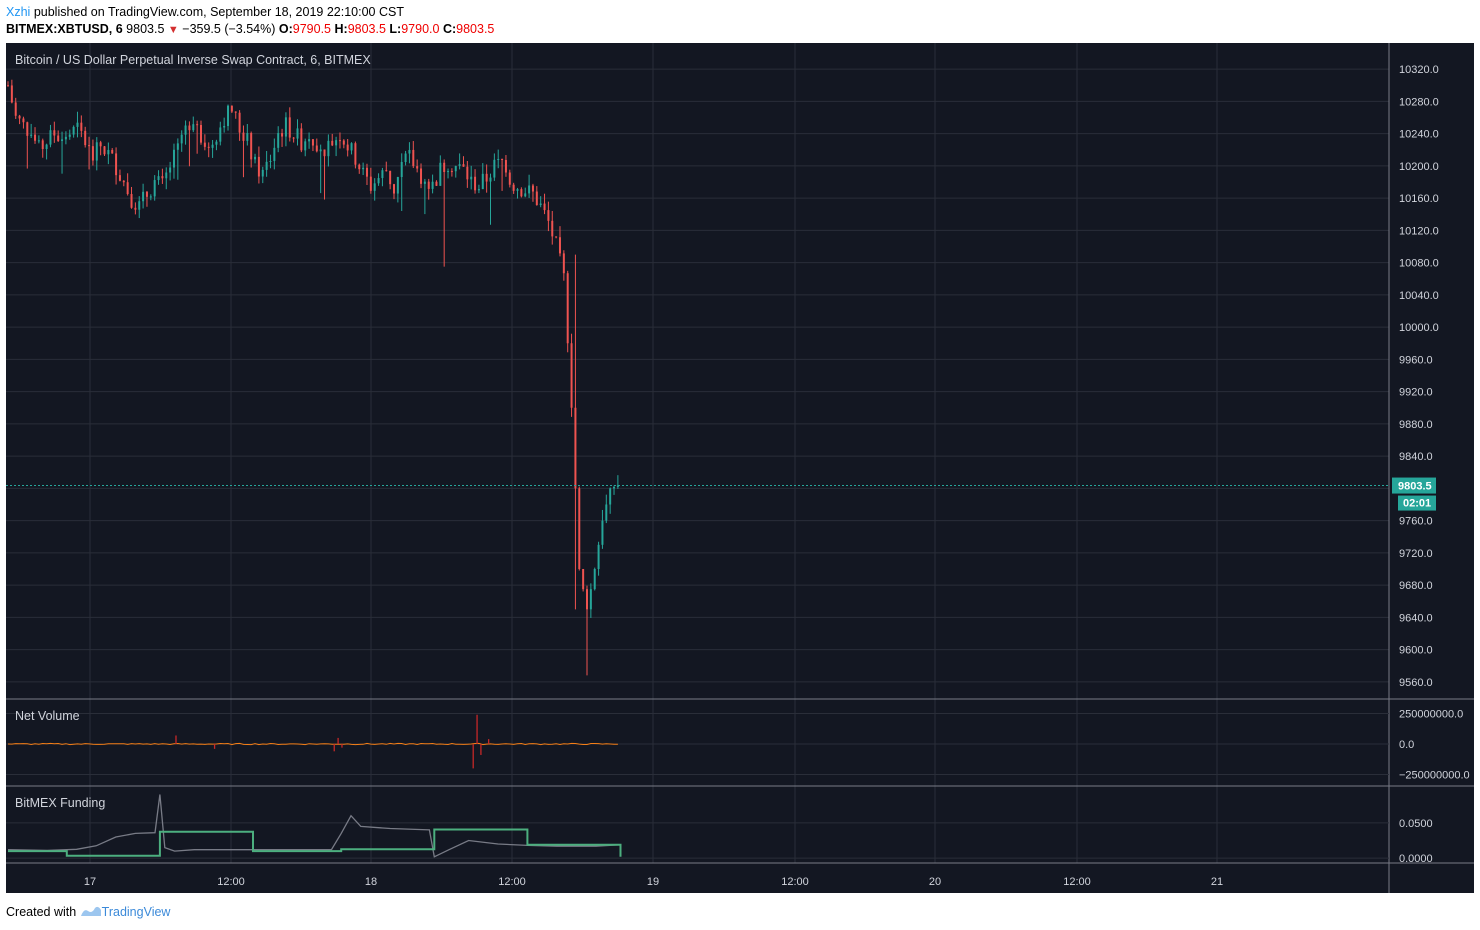  What do you see at coordinates (41, 912) in the screenshot?
I see `created-with-text: Created with` at bounding box center [41, 912].